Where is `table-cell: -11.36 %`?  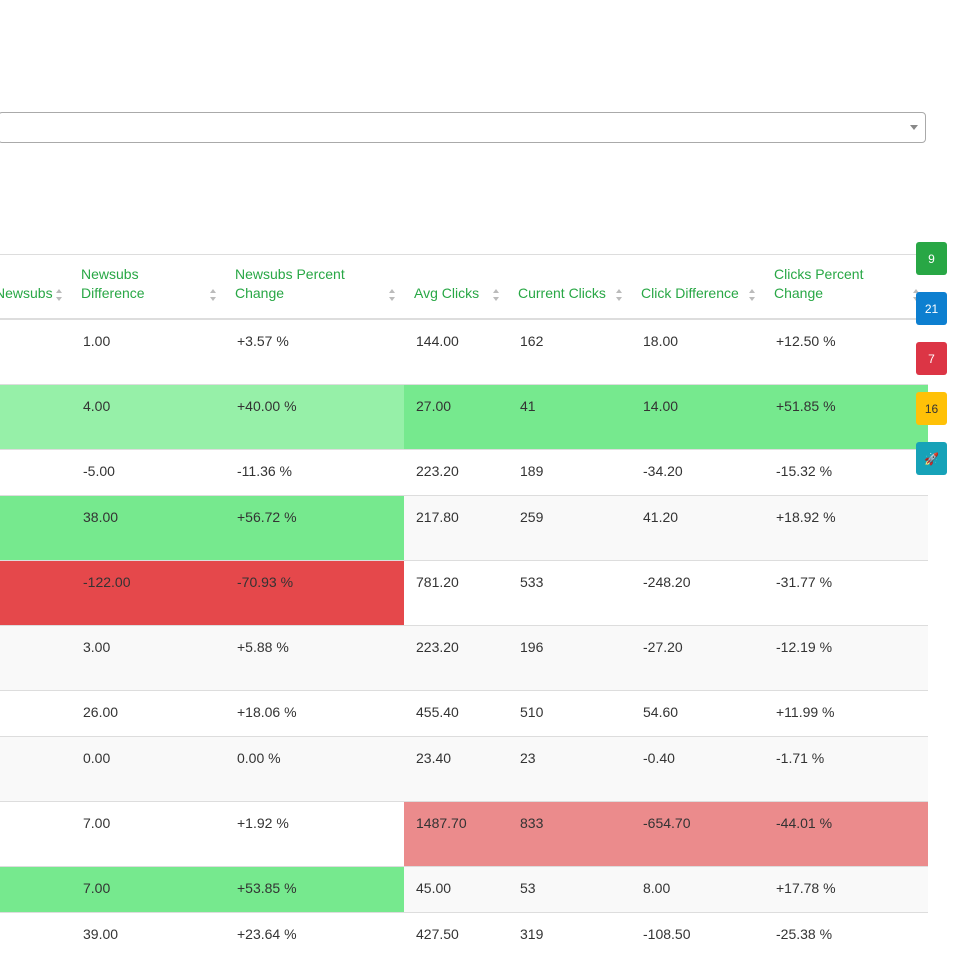
table-cell: -11.36 % is located at coordinates (314, 471).